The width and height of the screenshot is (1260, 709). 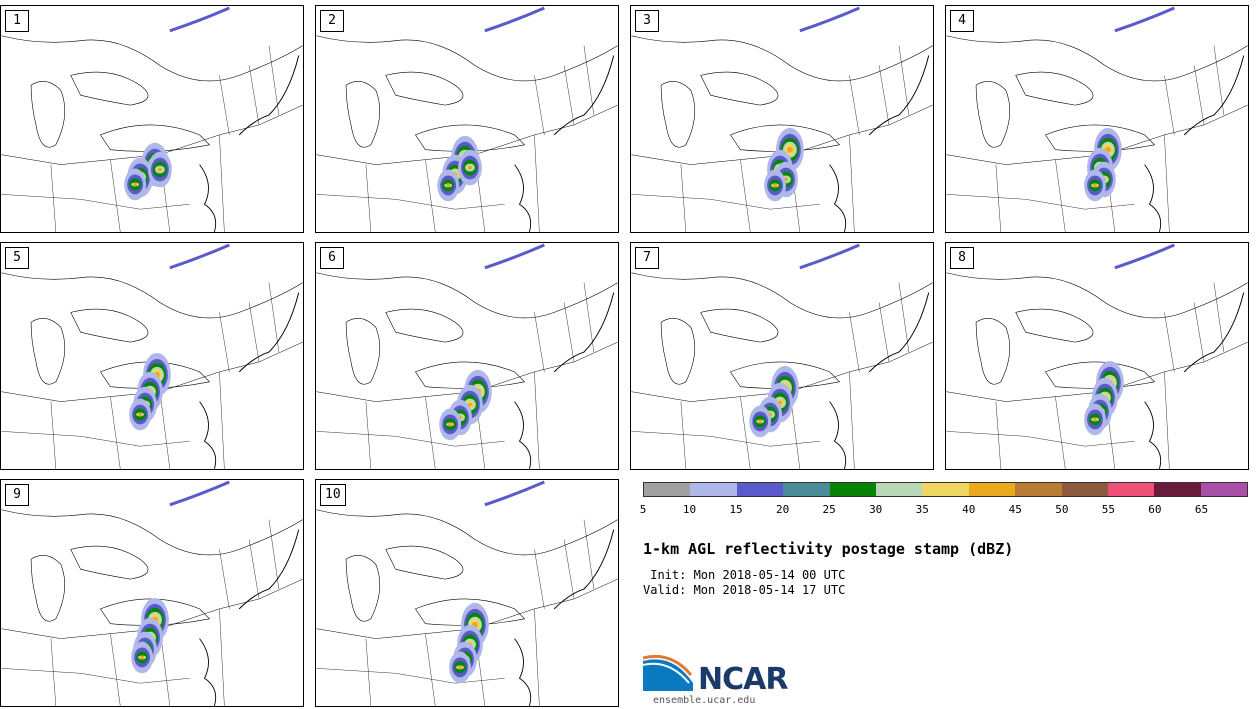 I want to click on colorbar-tick-label: 40, so click(x=969, y=509).